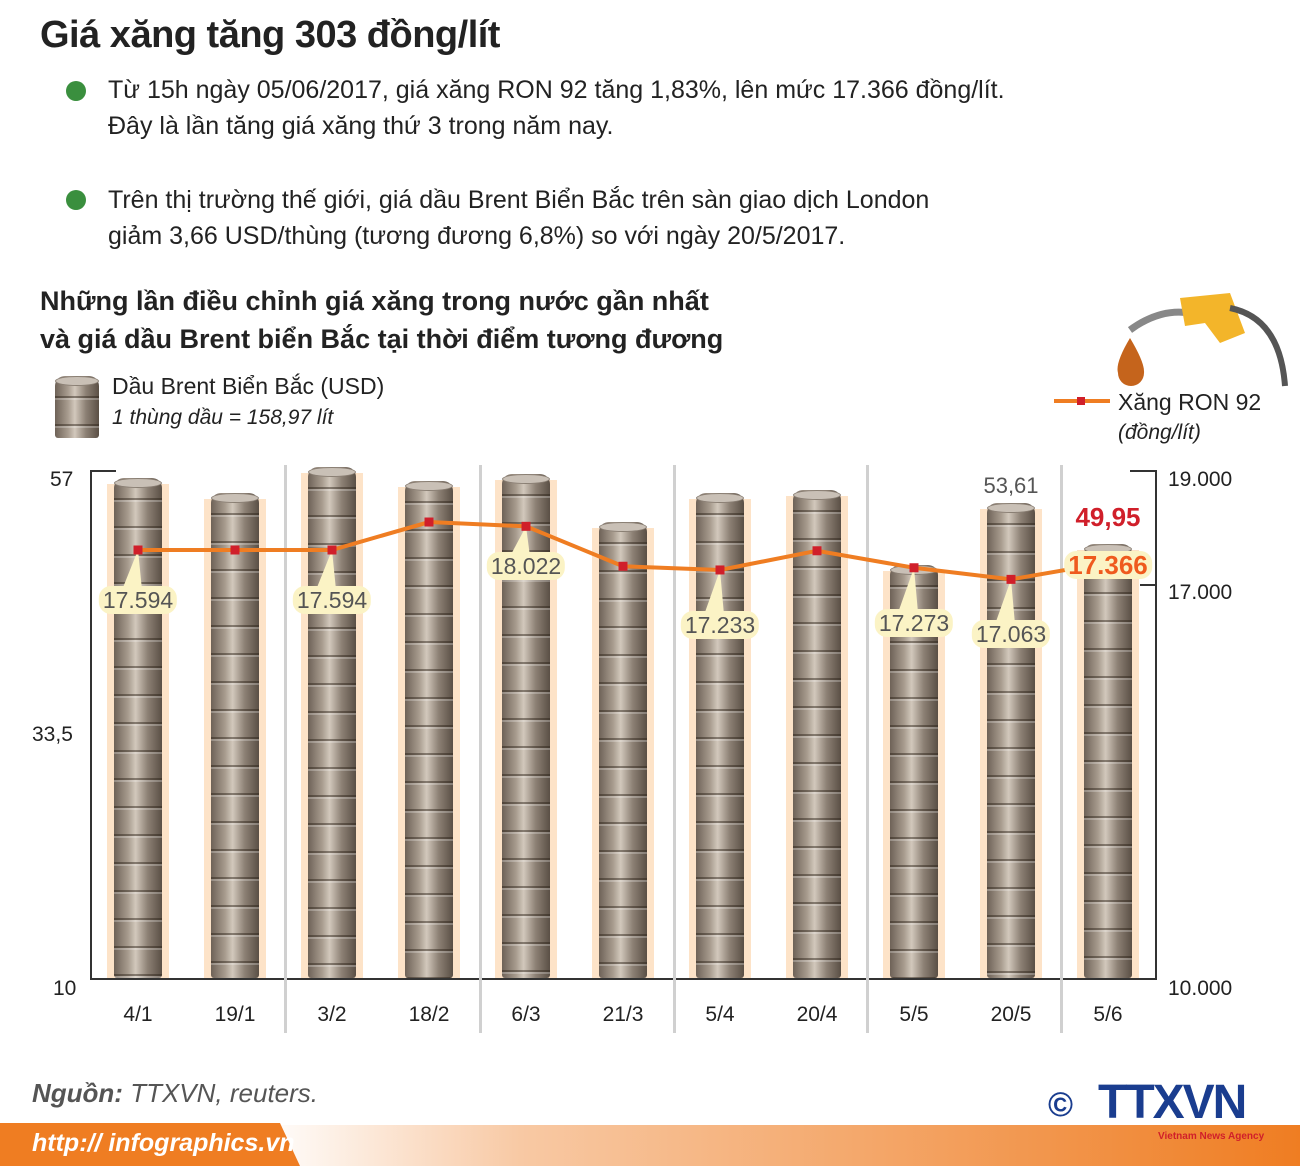 This screenshot has width=1300, height=1166. Describe the element at coordinates (103, 471) in the screenshot. I see `left-axis-cap` at that location.